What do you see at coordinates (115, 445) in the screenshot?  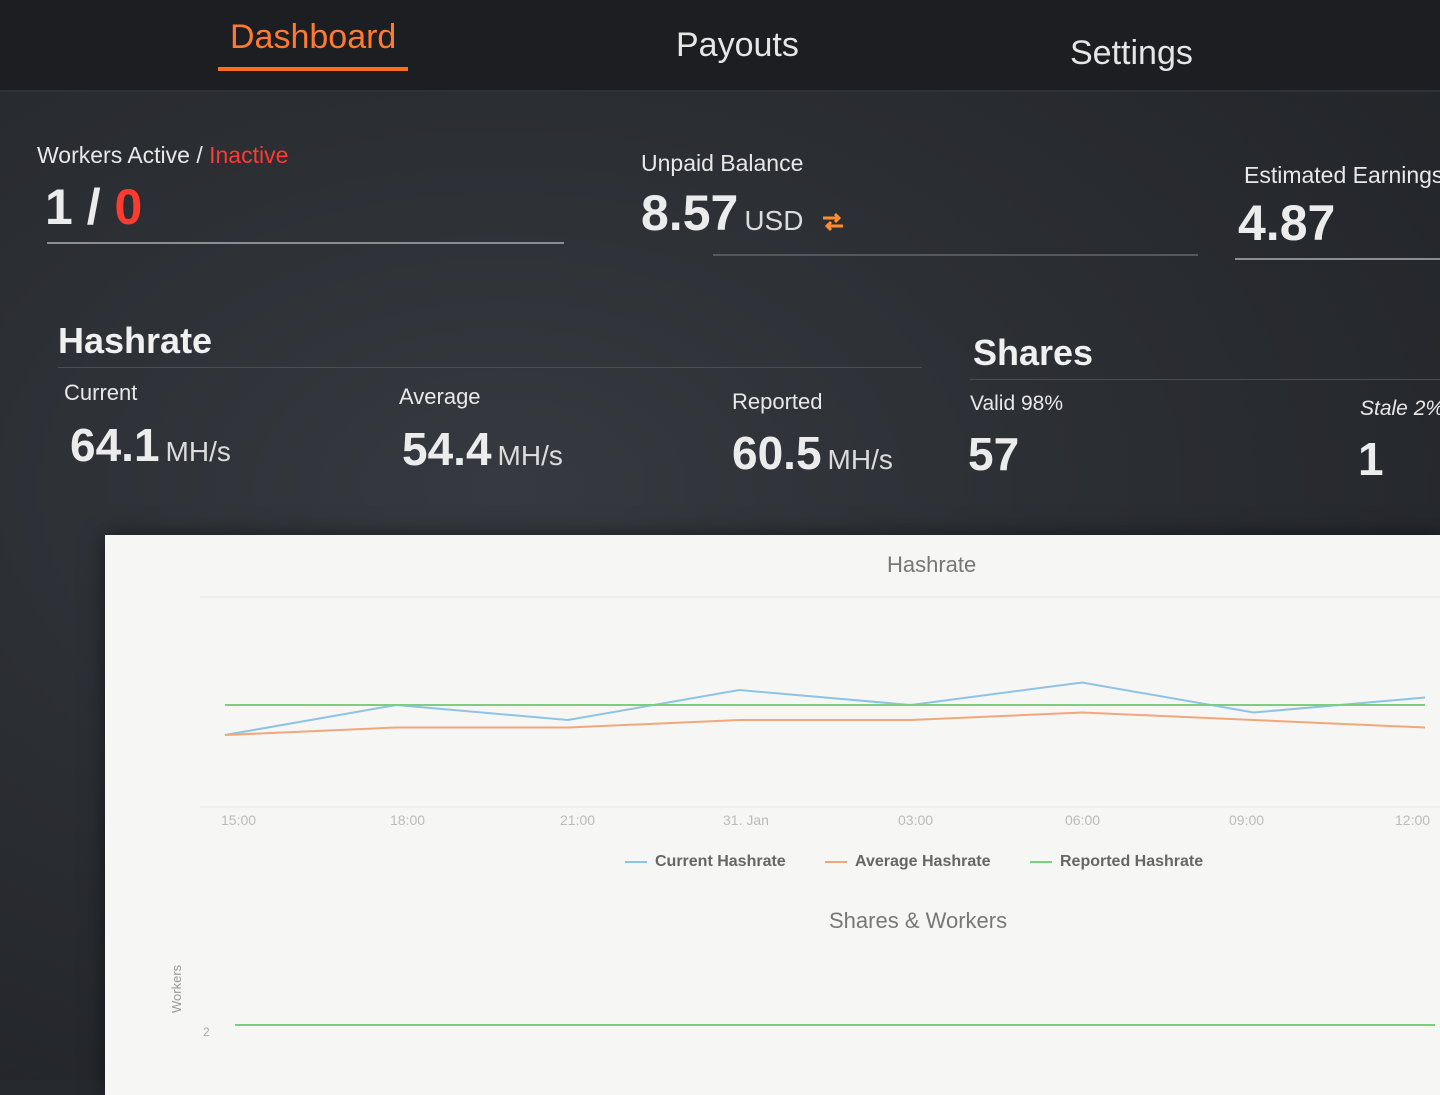 I see `current-value: 64.1` at bounding box center [115, 445].